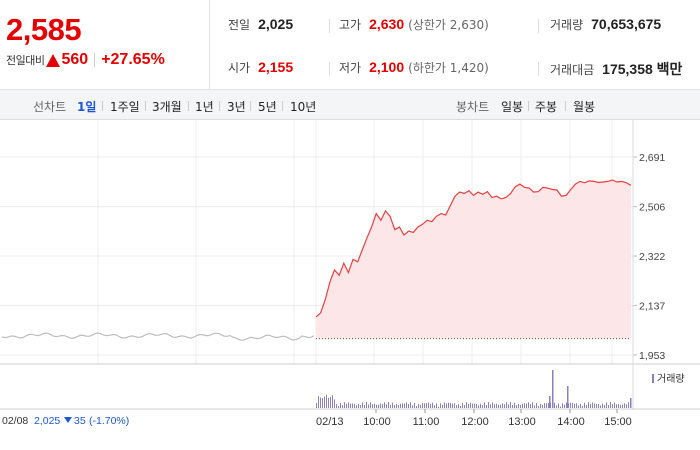 The height and width of the screenshot is (450, 700). Describe the element at coordinates (239, 68) in the screenshot. I see `field-label: 시가` at that location.